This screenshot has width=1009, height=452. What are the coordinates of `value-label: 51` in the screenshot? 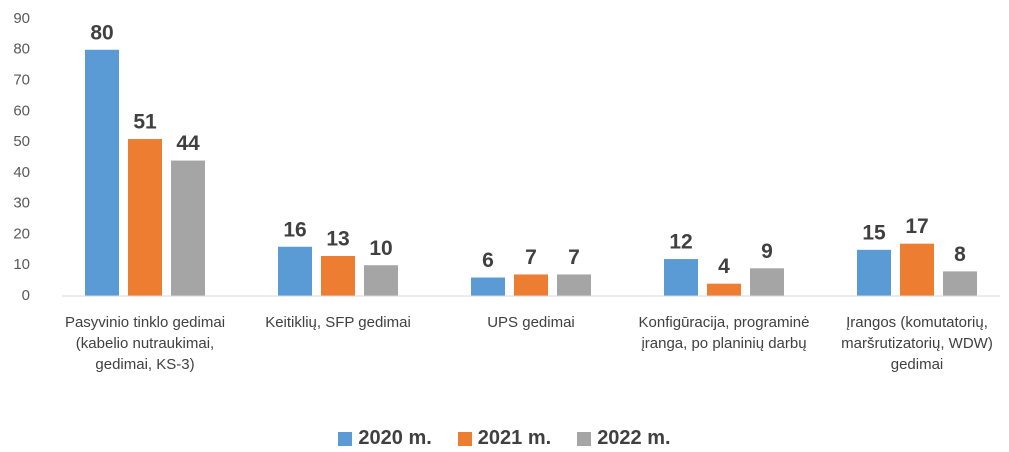 It's located at (145, 122).